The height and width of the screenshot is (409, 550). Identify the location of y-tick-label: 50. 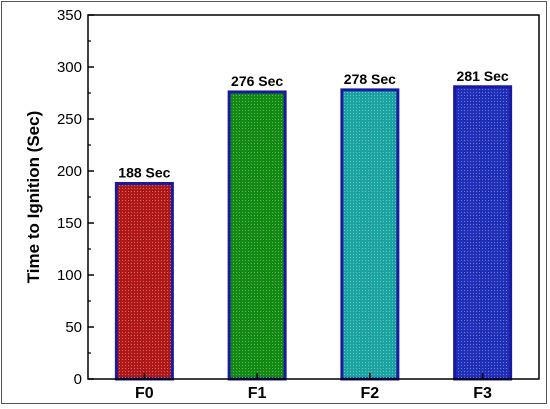
(73, 327).